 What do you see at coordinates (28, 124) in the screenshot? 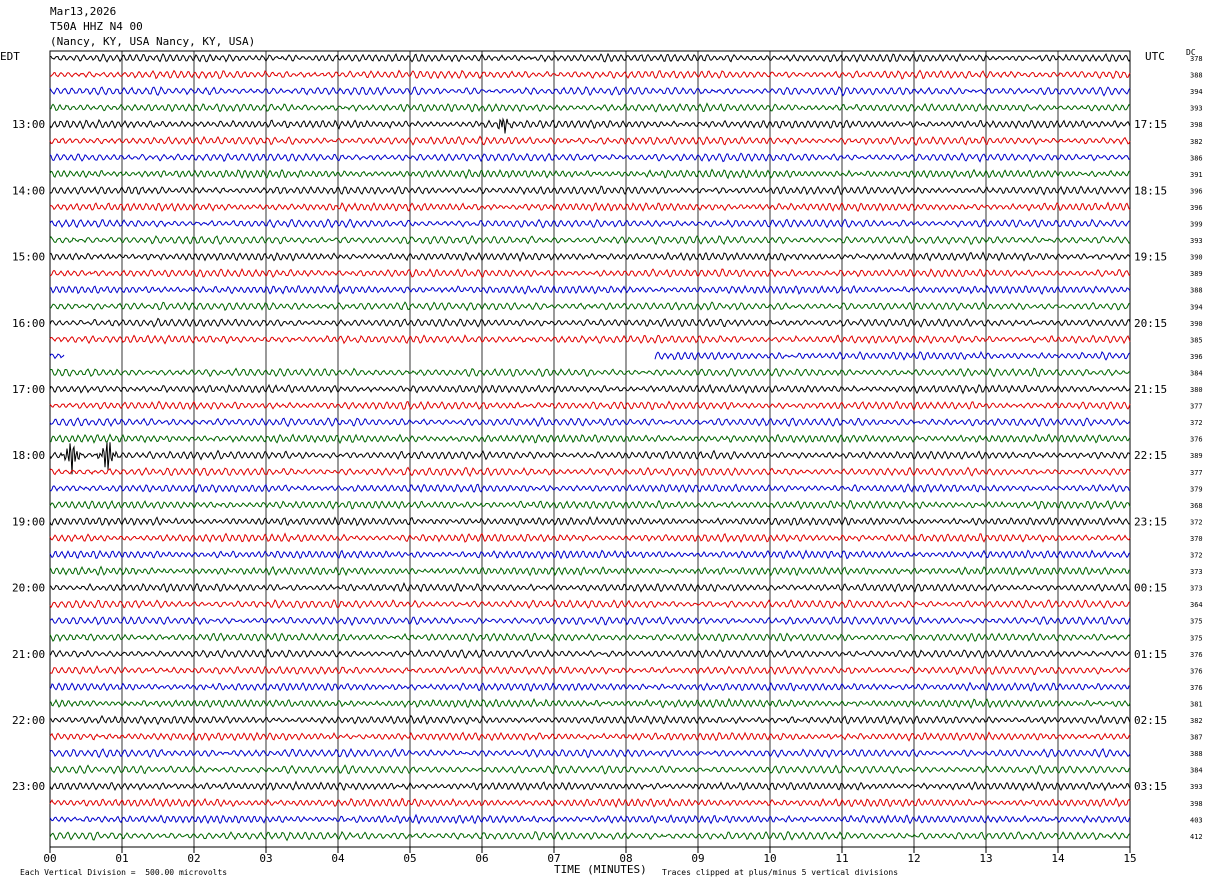
I see `edt-hour-label: 13:00` at bounding box center [28, 124].